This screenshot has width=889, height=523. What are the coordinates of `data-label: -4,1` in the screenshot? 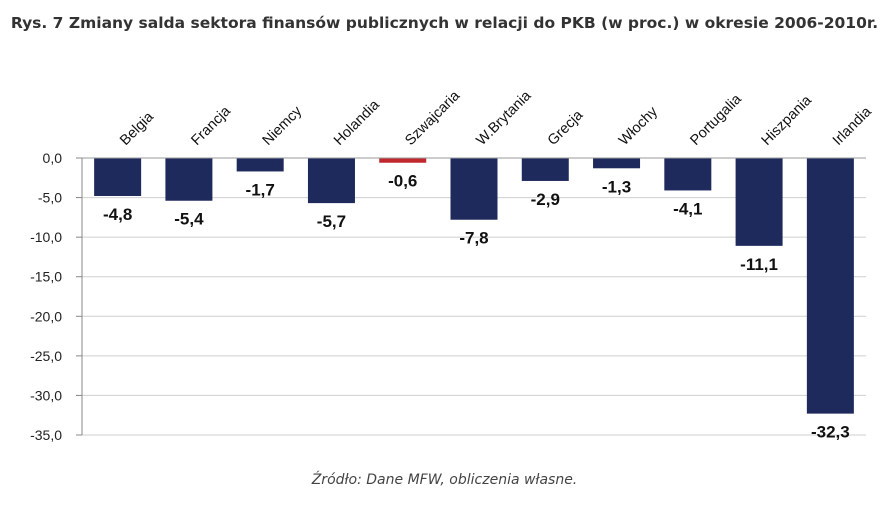 It's located at (687, 208).